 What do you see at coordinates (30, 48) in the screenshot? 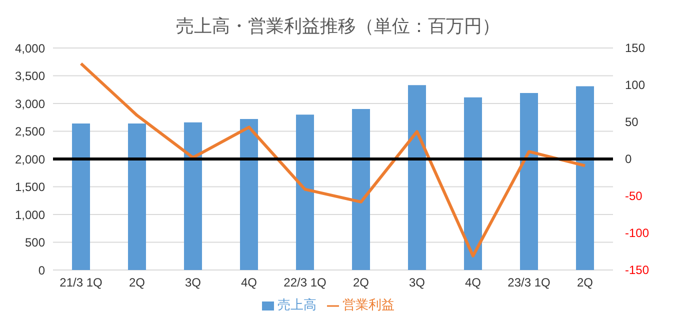
I see `y-tick-label: 4,000` at bounding box center [30, 48].